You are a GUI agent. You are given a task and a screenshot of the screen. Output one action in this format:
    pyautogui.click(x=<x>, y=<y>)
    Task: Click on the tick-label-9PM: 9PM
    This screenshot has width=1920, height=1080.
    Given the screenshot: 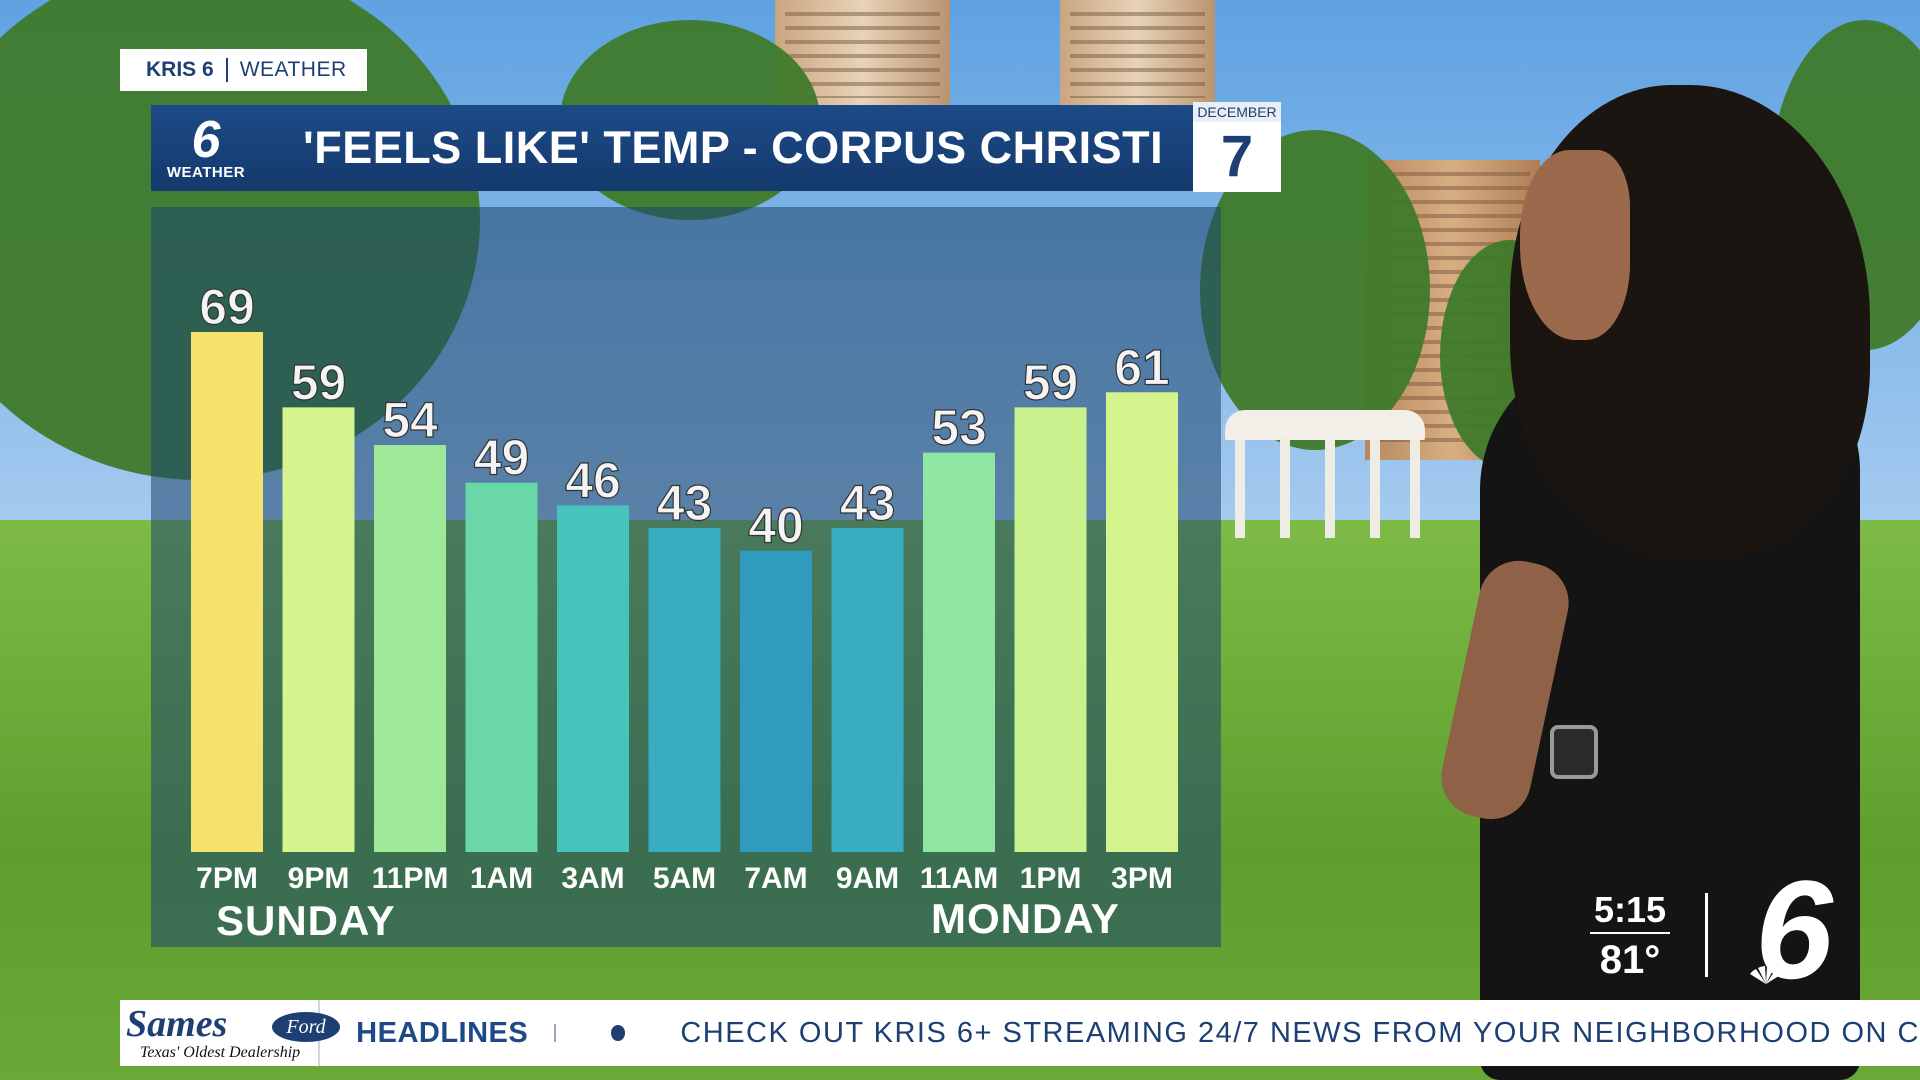 What is the action you would take?
    pyautogui.click(x=319, y=878)
    